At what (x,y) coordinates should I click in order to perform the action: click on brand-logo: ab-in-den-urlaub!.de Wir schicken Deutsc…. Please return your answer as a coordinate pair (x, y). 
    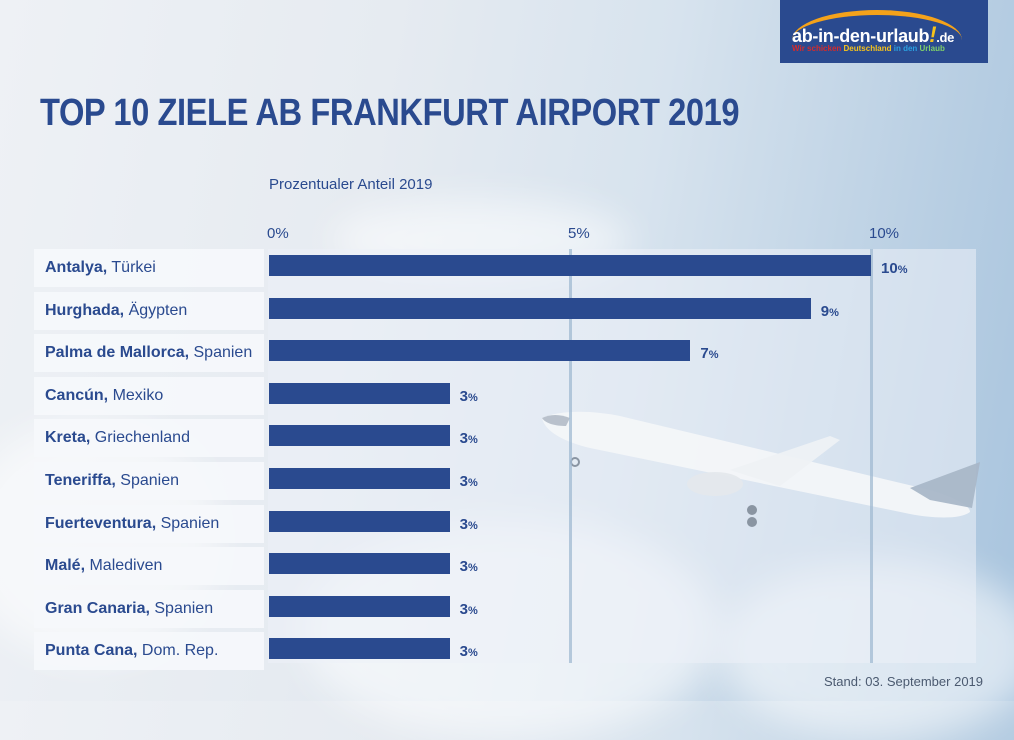
    Looking at the image, I should click on (884, 31).